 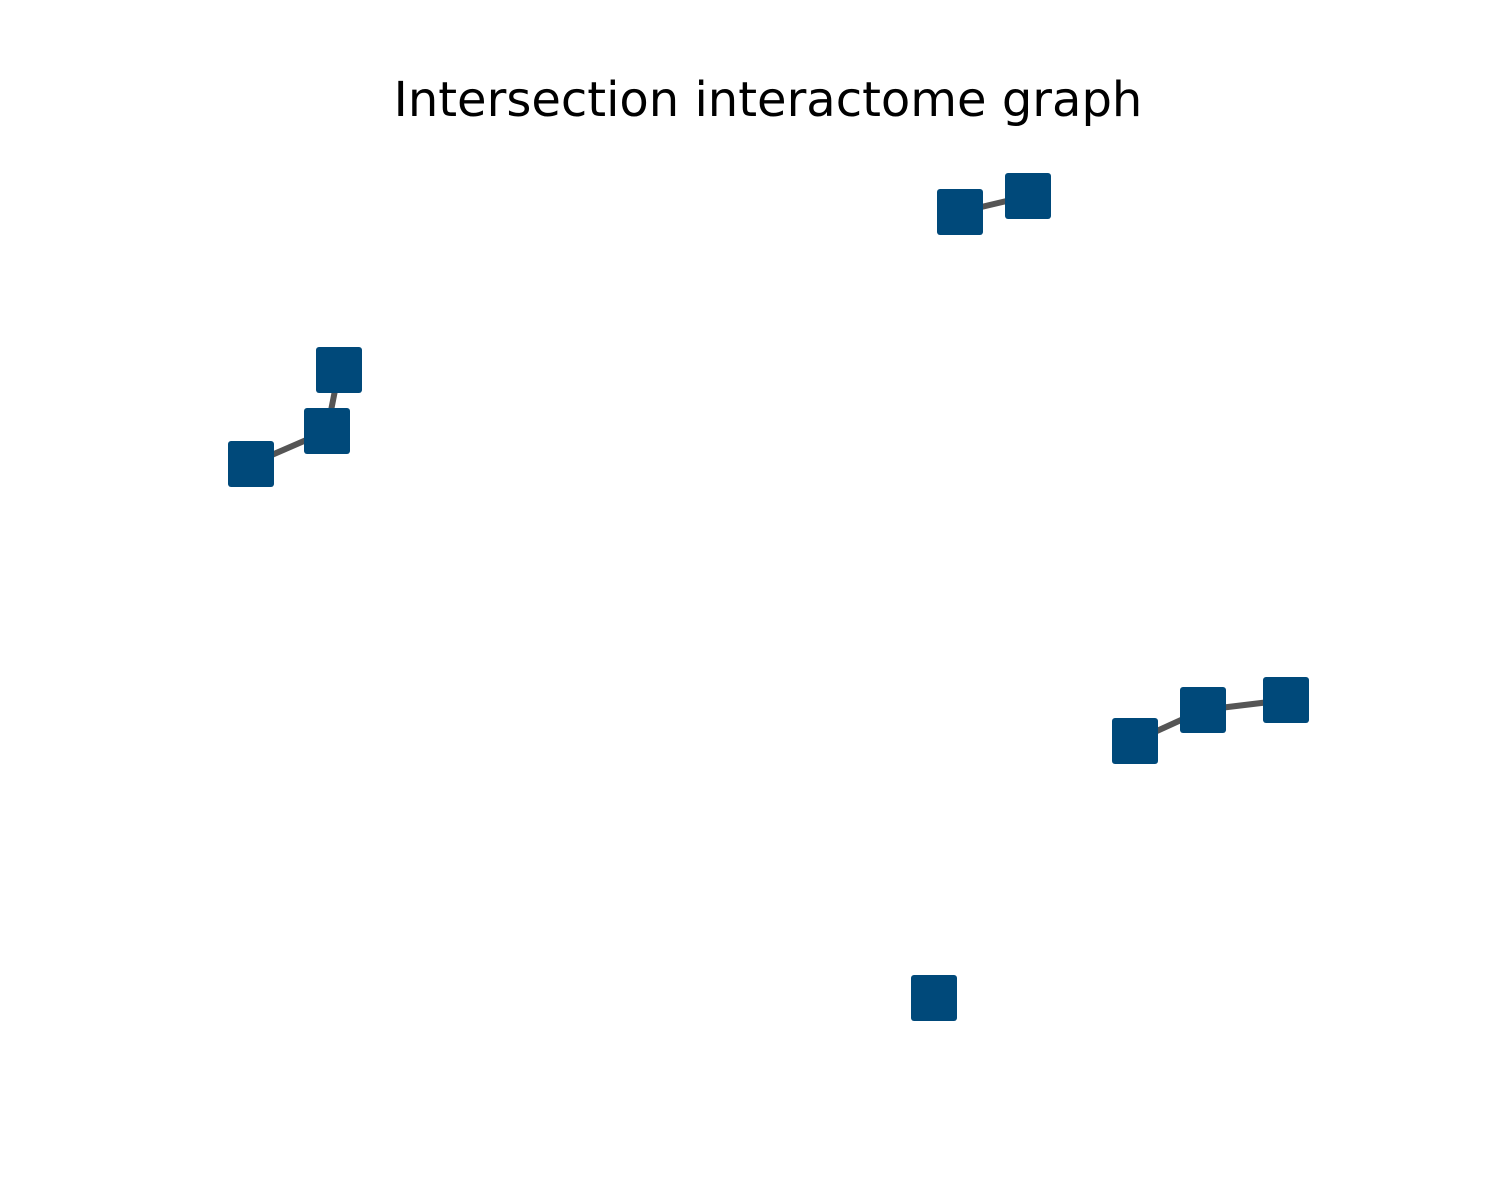 What do you see at coordinates (327, 431) in the screenshot?
I see `graph-node-n4` at bounding box center [327, 431].